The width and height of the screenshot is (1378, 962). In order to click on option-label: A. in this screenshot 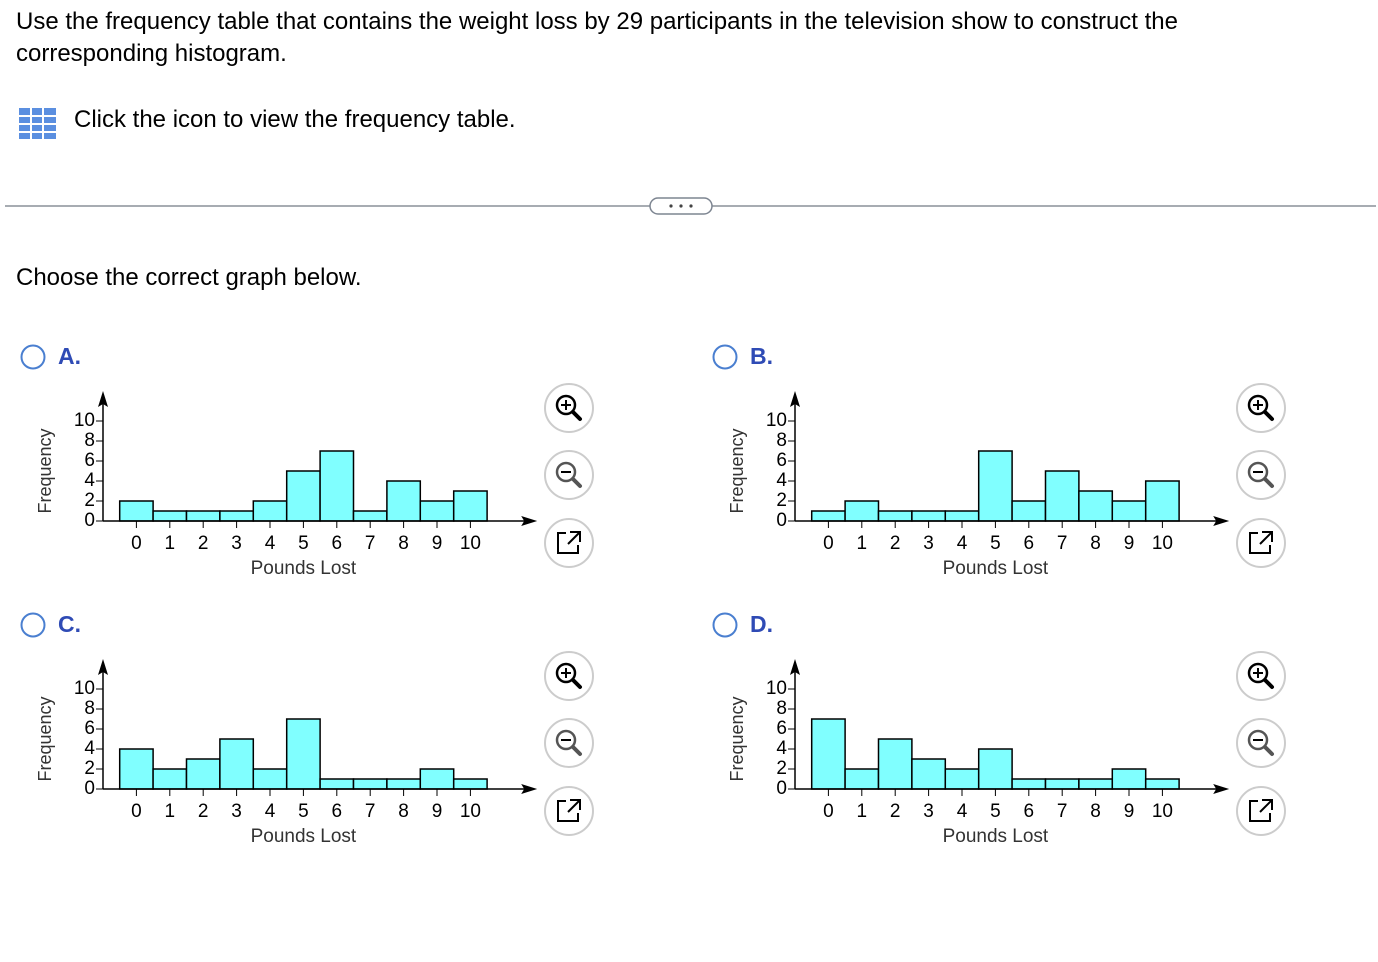, I will do `click(69, 356)`.